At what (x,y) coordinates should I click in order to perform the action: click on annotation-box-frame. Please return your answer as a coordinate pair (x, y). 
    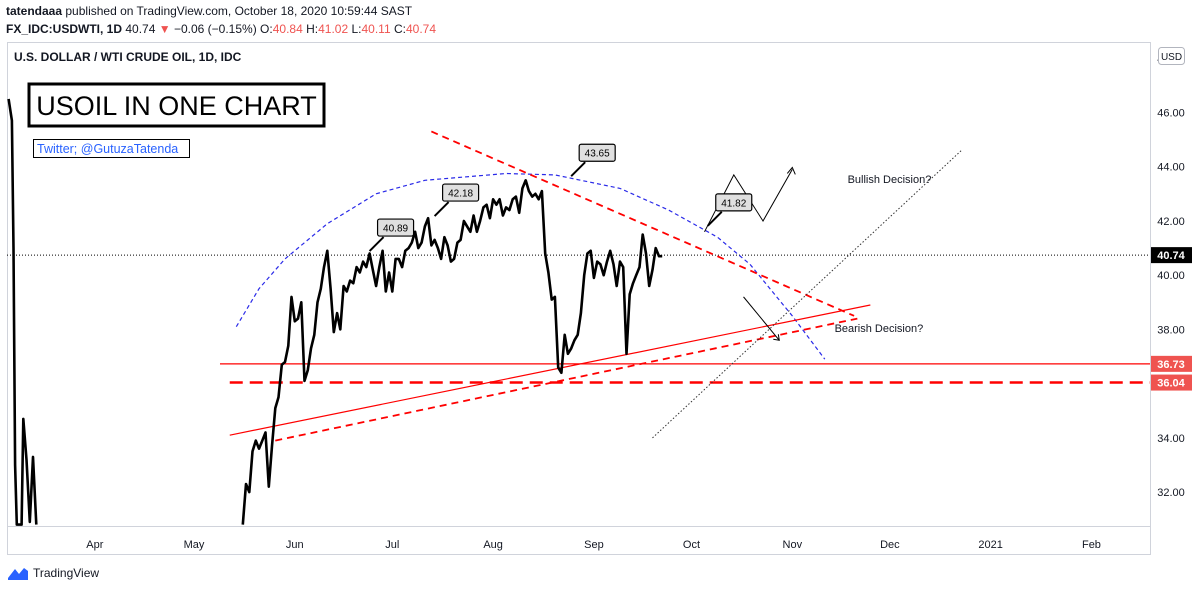
    Looking at the image, I should click on (176, 105).